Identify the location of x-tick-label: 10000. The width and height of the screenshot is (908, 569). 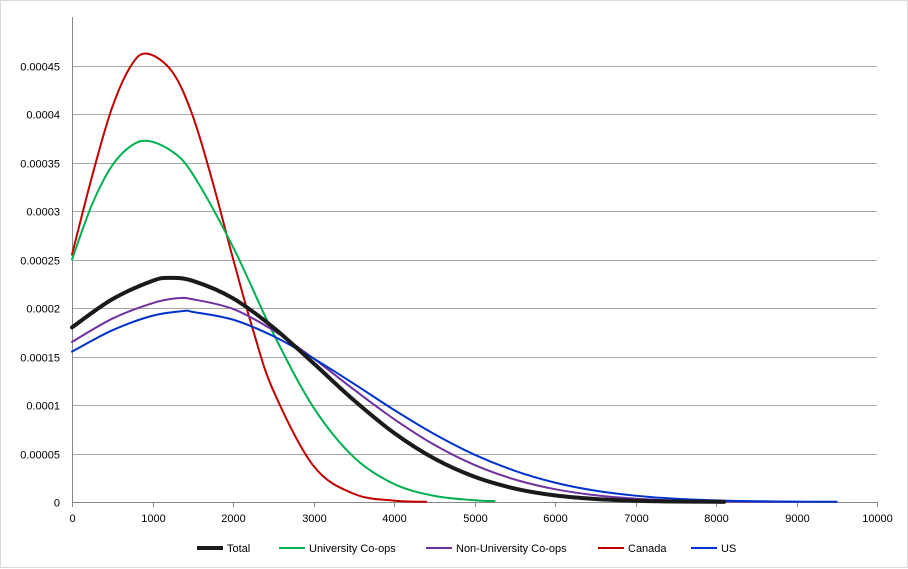
(877, 519).